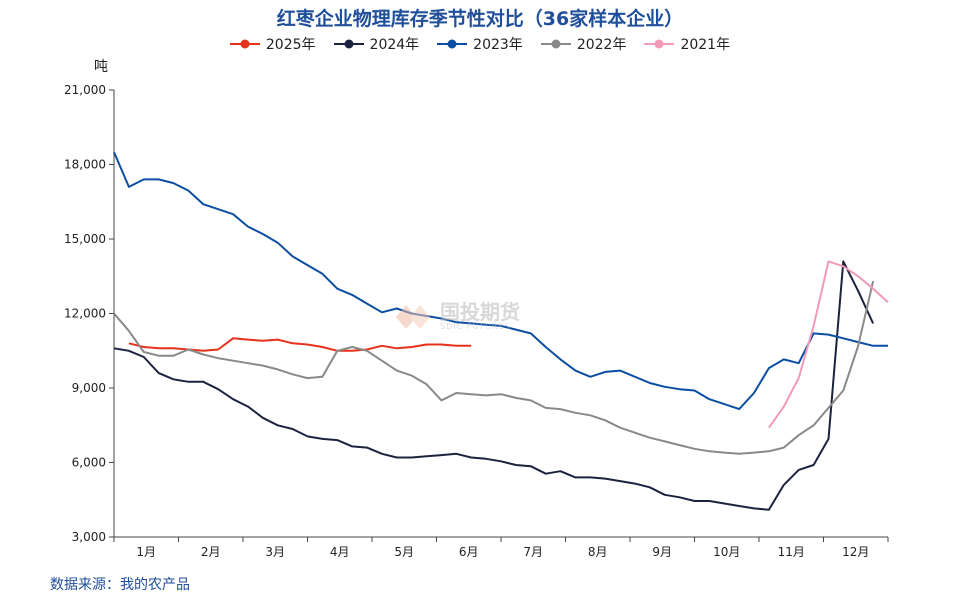 Image resolution: width=960 pixels, height=600 pixels. Describe the element at coordinates (89, 537) in the screenshot. I see `y-tick-label: 3,000` at that location.